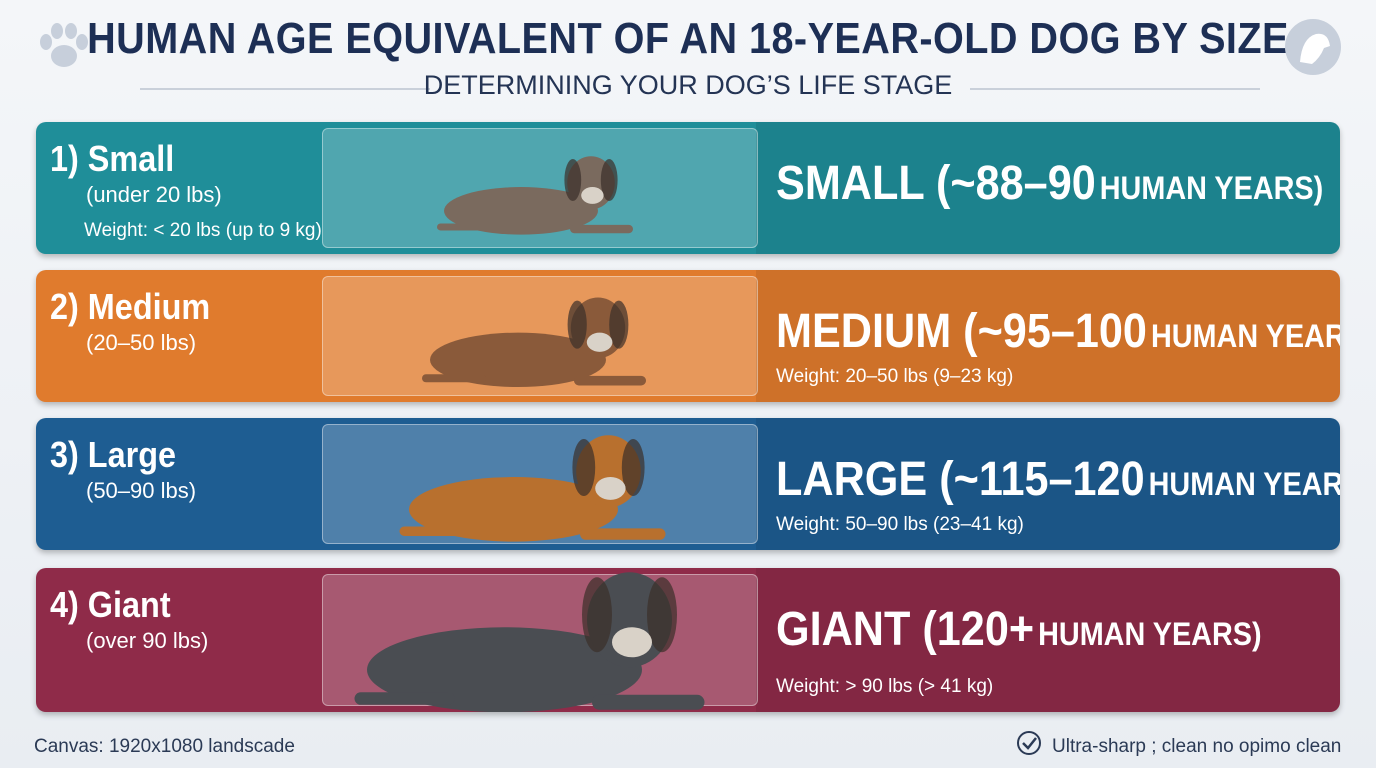 This screenshot has width=1376, height=768. I want to click on result: SMALL (~88–90 HUMAN YEARS), so click(1049, 183).